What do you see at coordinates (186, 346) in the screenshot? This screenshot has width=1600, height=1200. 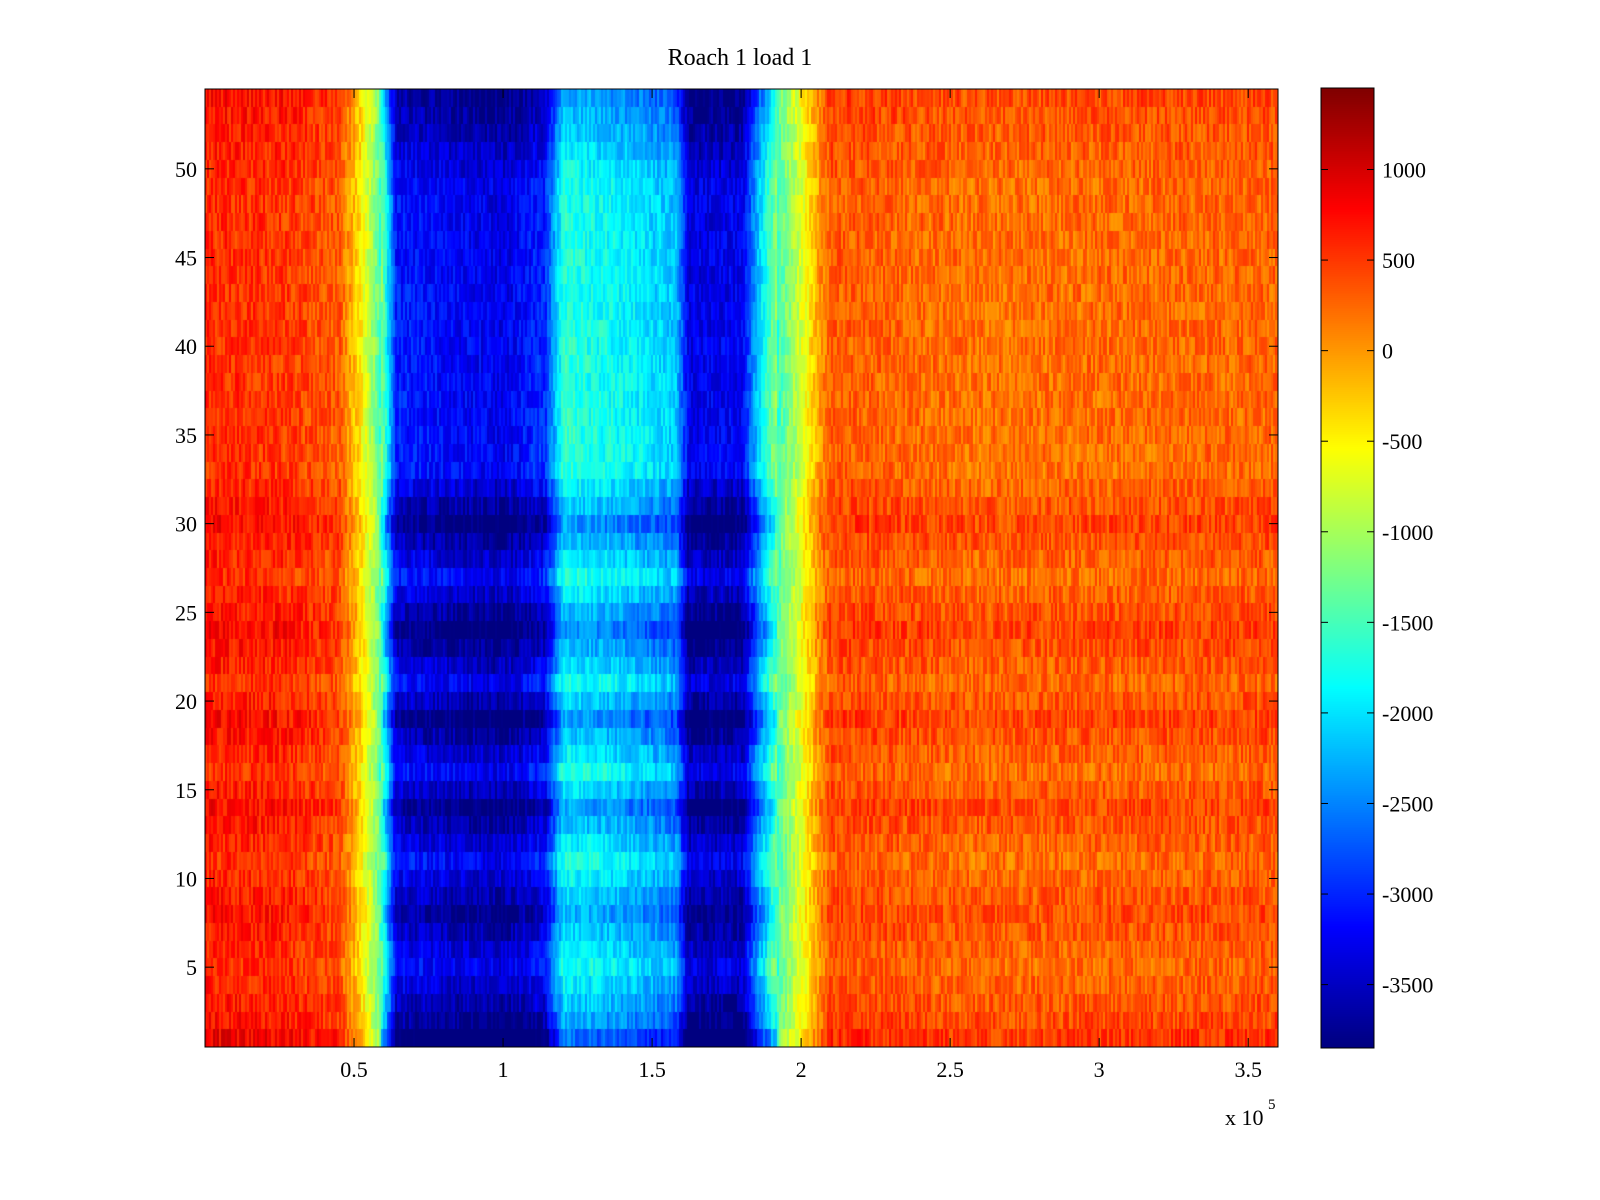 I see `y-tick-label: 40` at bounding box center [186, 346].